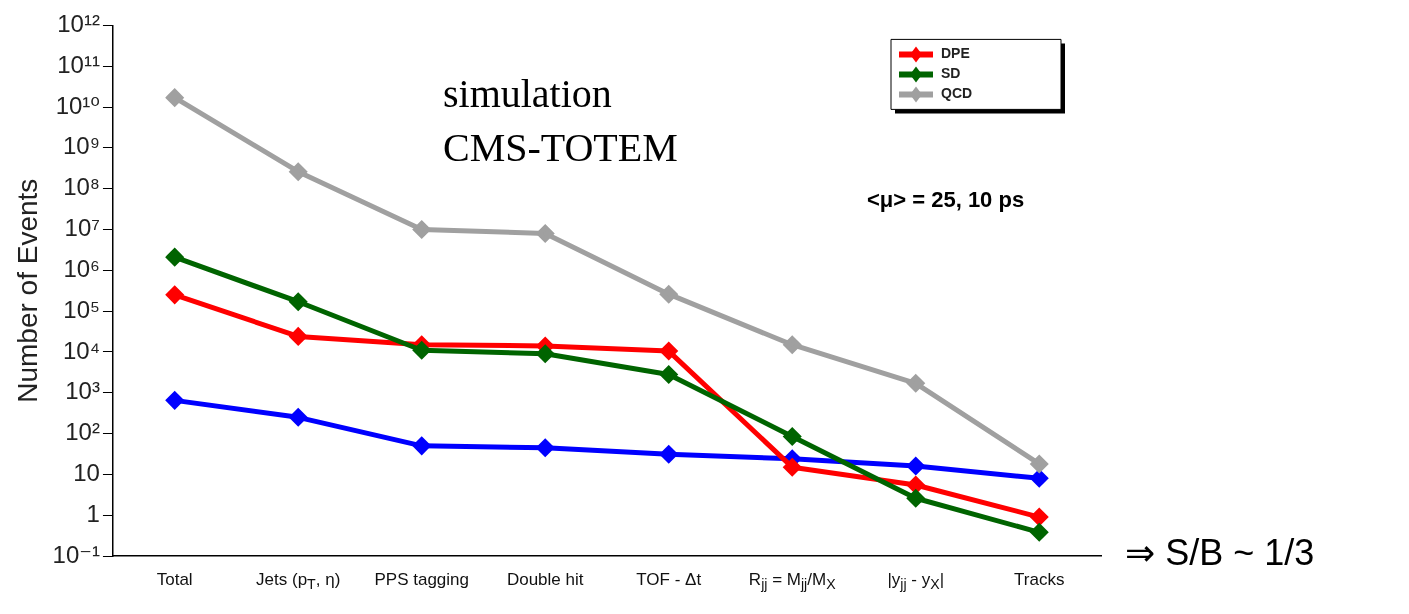 This screenshot has height=614, width=1409. I want to click on x-tick-label: Jets (p$_{T}$, η), so click(298, 582).